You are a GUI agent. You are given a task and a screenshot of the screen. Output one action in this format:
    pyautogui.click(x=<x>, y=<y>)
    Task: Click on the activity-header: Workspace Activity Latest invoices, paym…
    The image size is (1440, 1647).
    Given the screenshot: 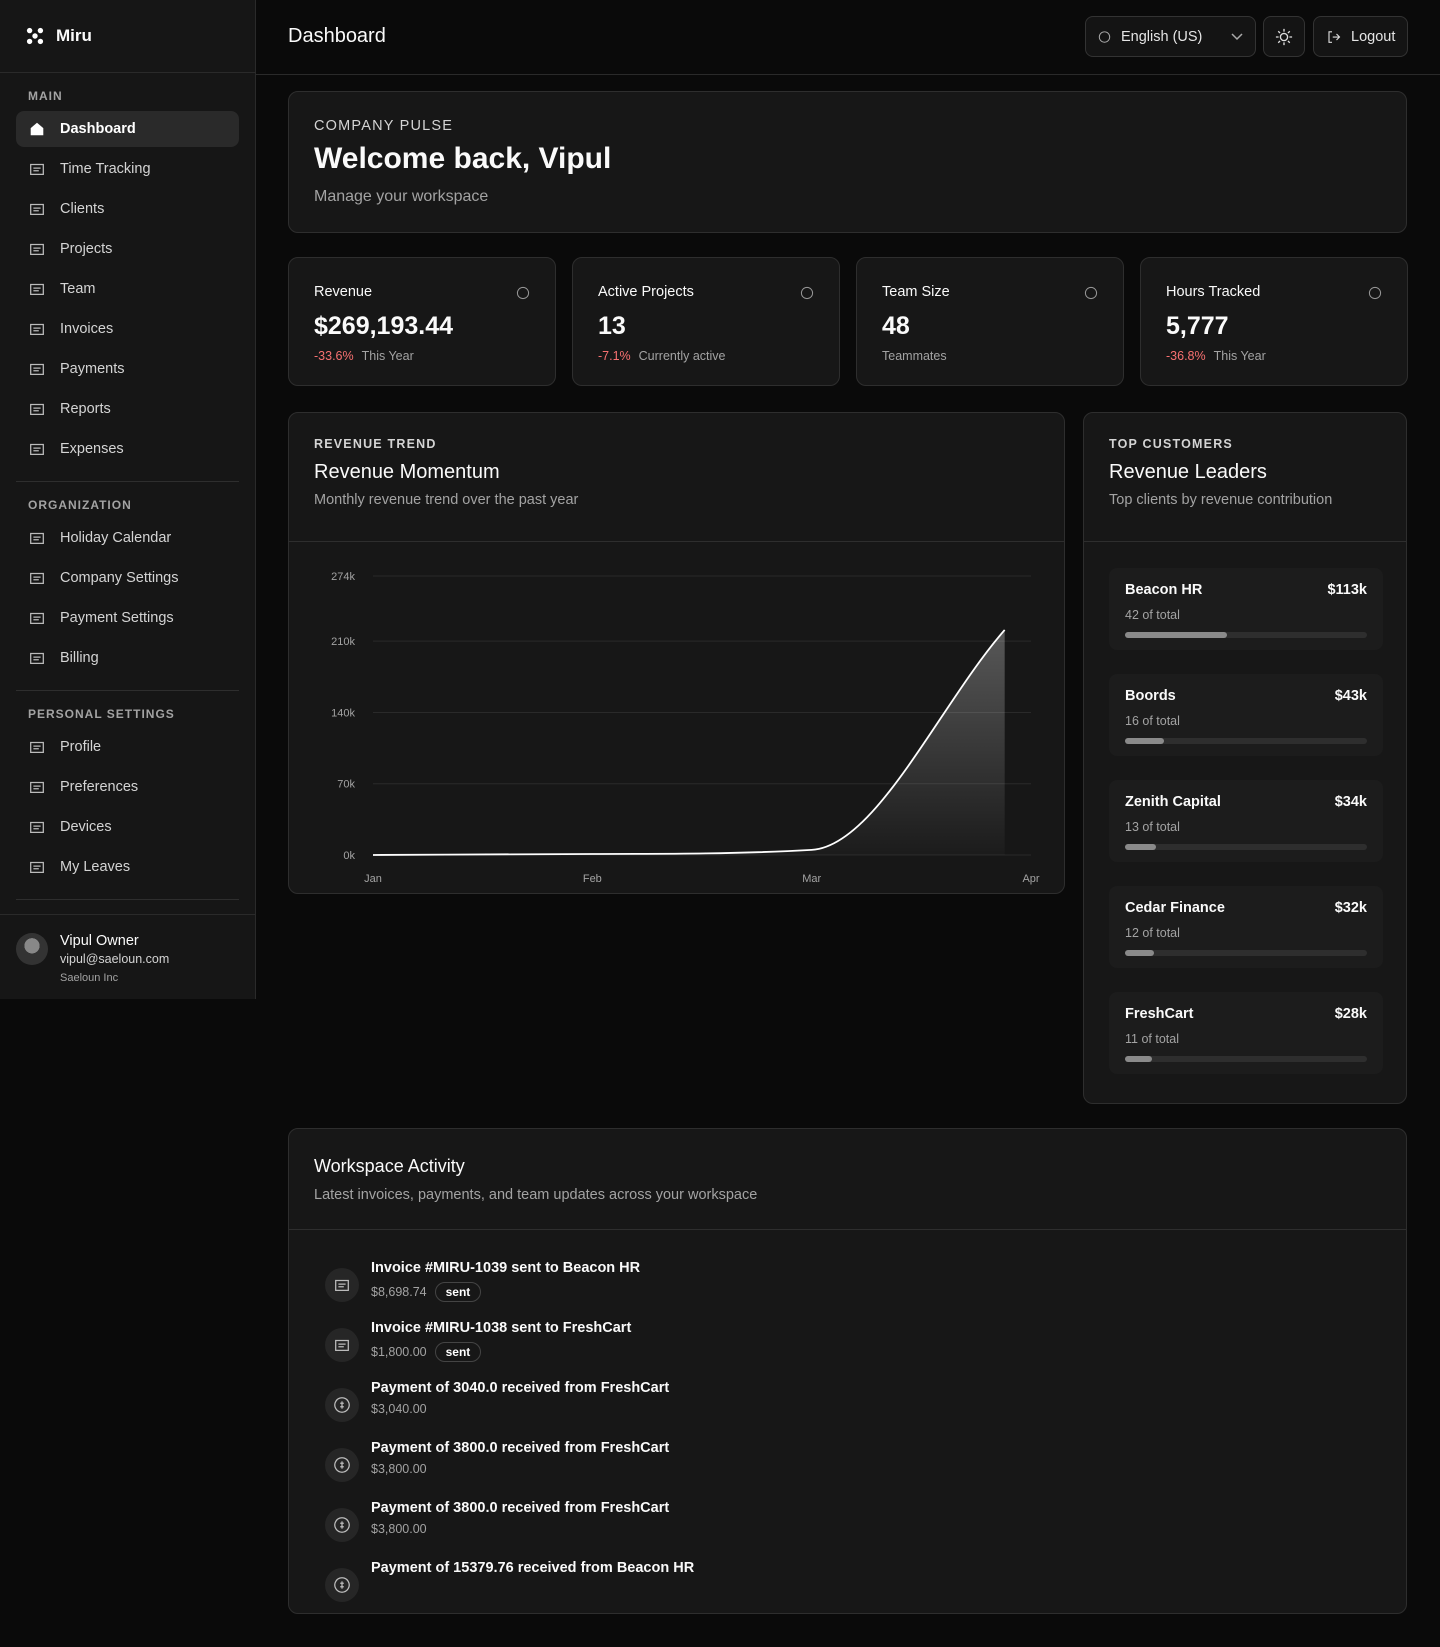 What is the action you would take?
    pyautogui.click(x=847, y=1179)
    